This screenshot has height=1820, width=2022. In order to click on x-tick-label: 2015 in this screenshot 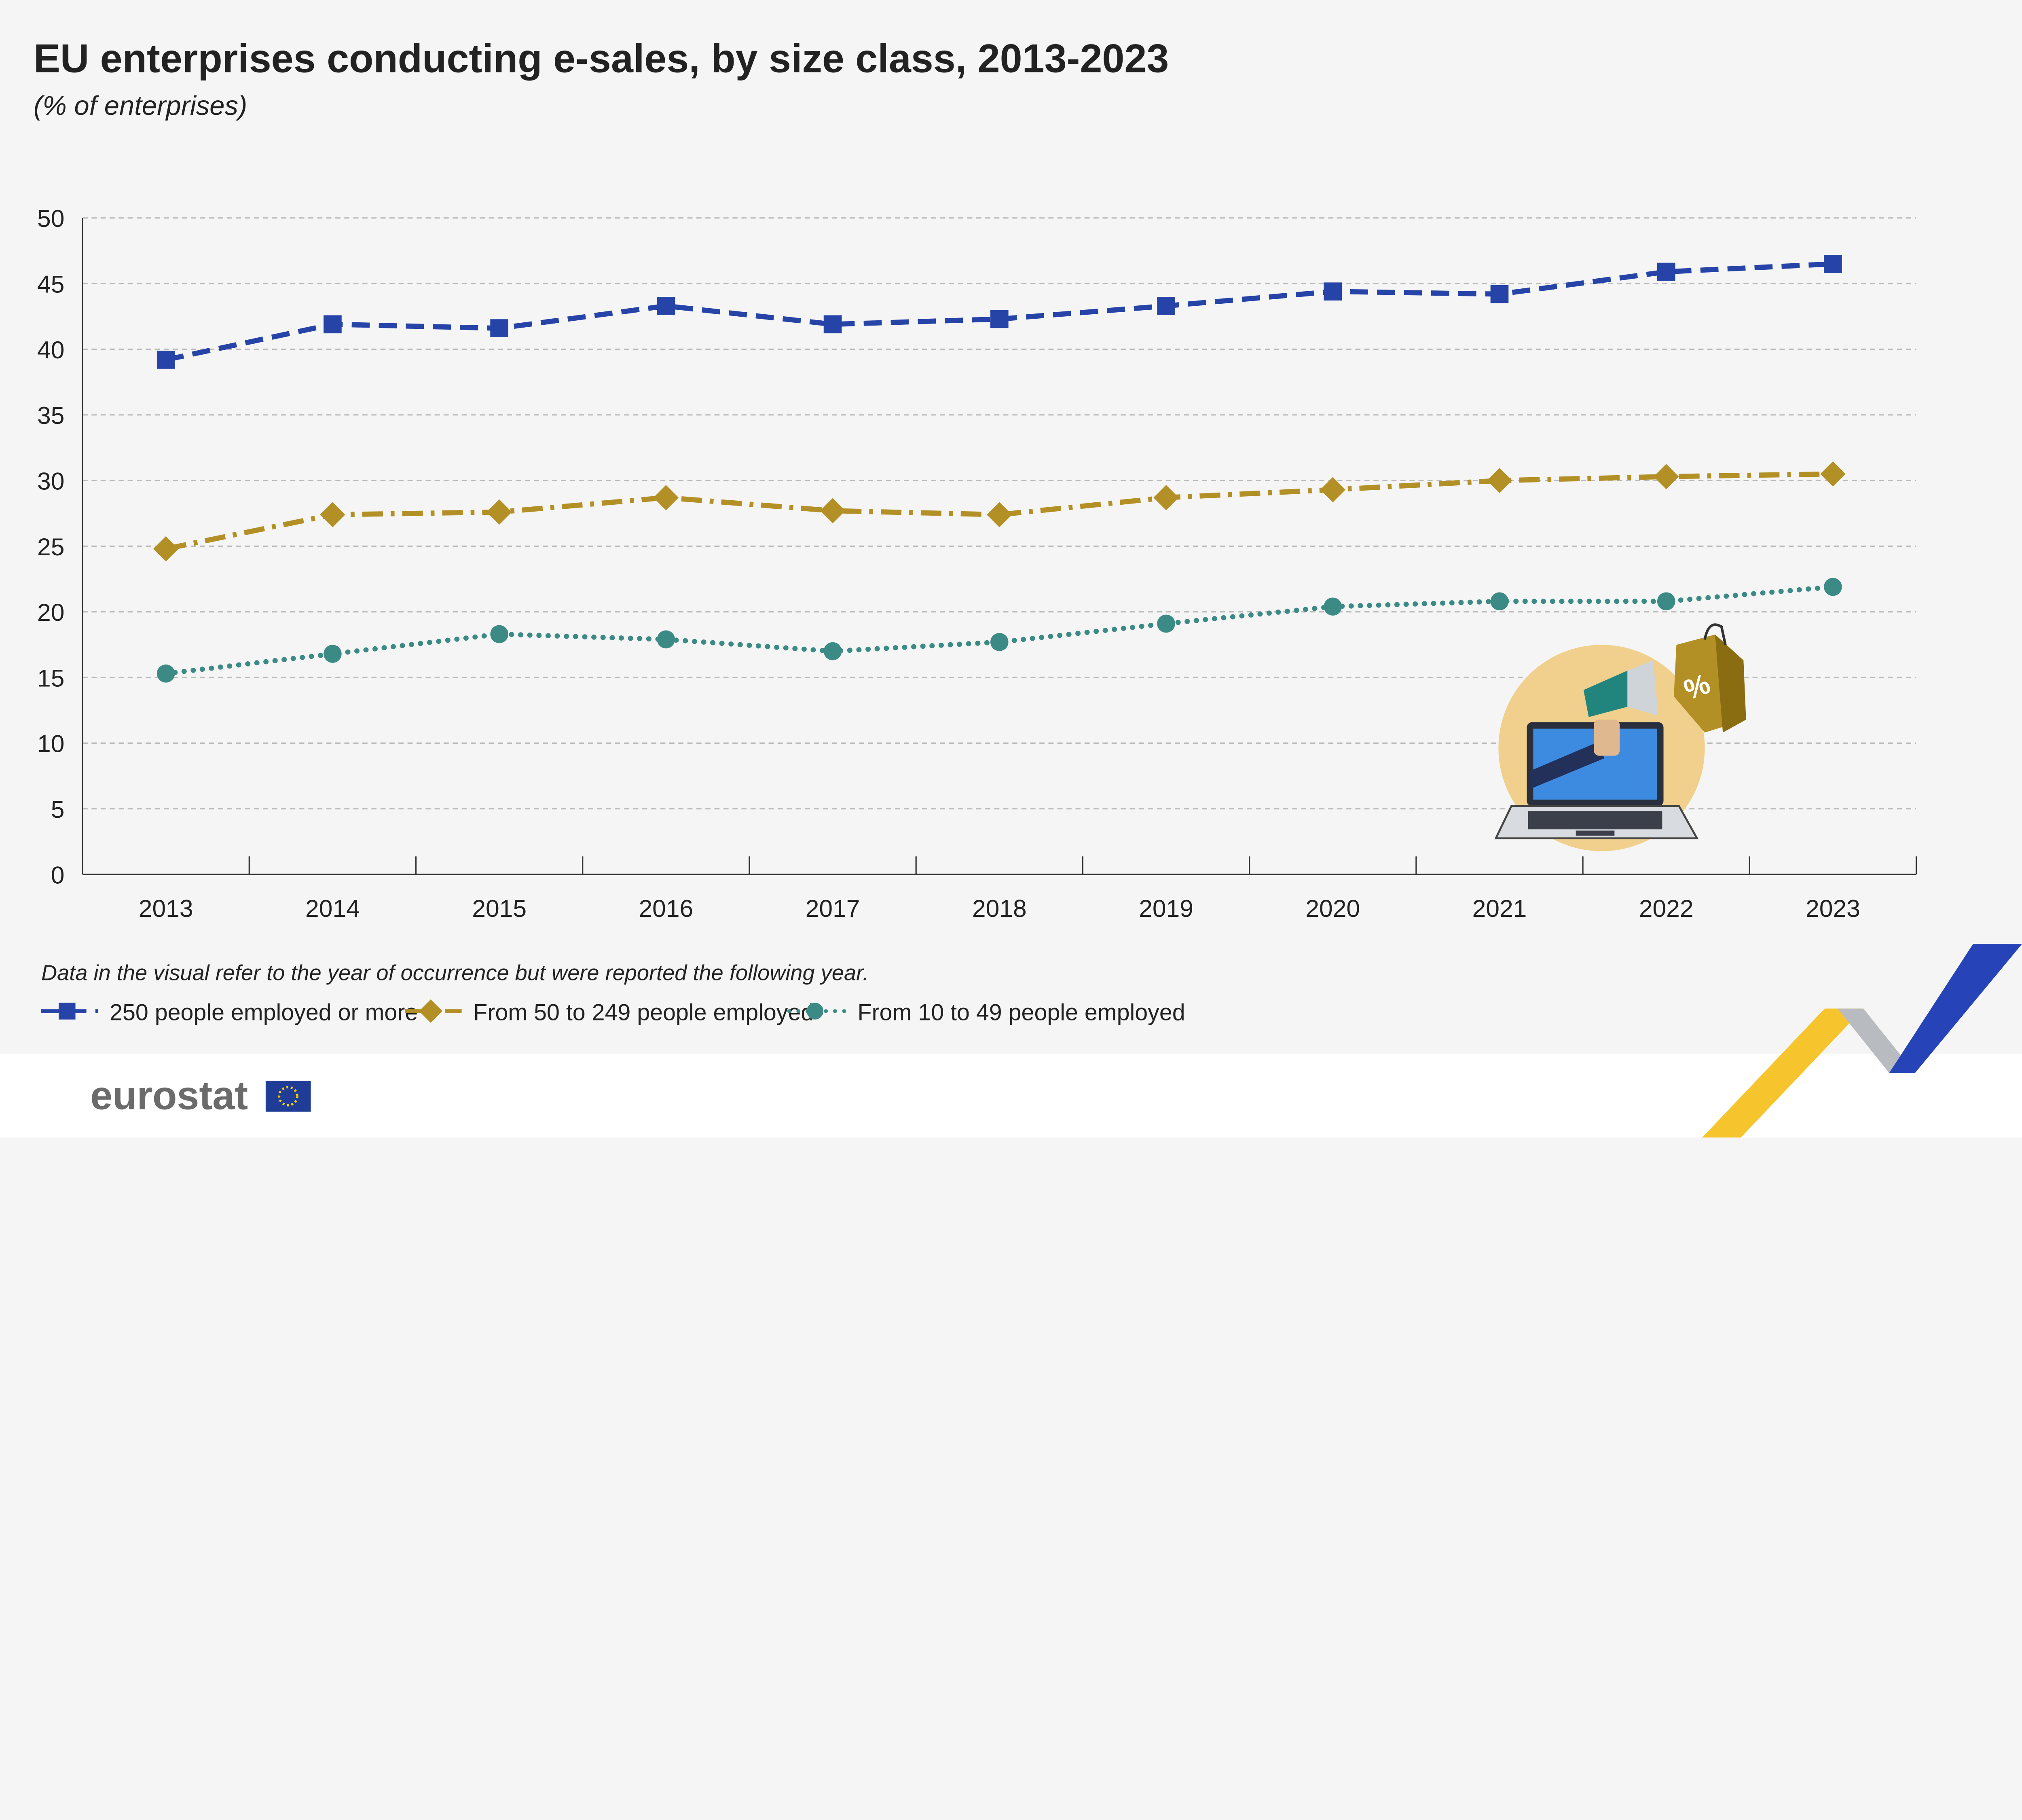, I will do `click(499, 909)`.